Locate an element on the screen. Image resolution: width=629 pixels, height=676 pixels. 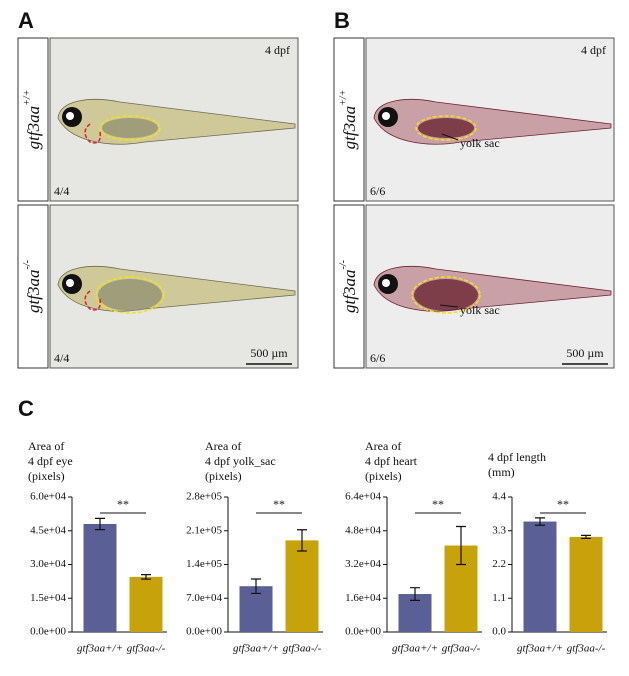
chart-title: 4 dpf heart is located at coordinates (391, 461).